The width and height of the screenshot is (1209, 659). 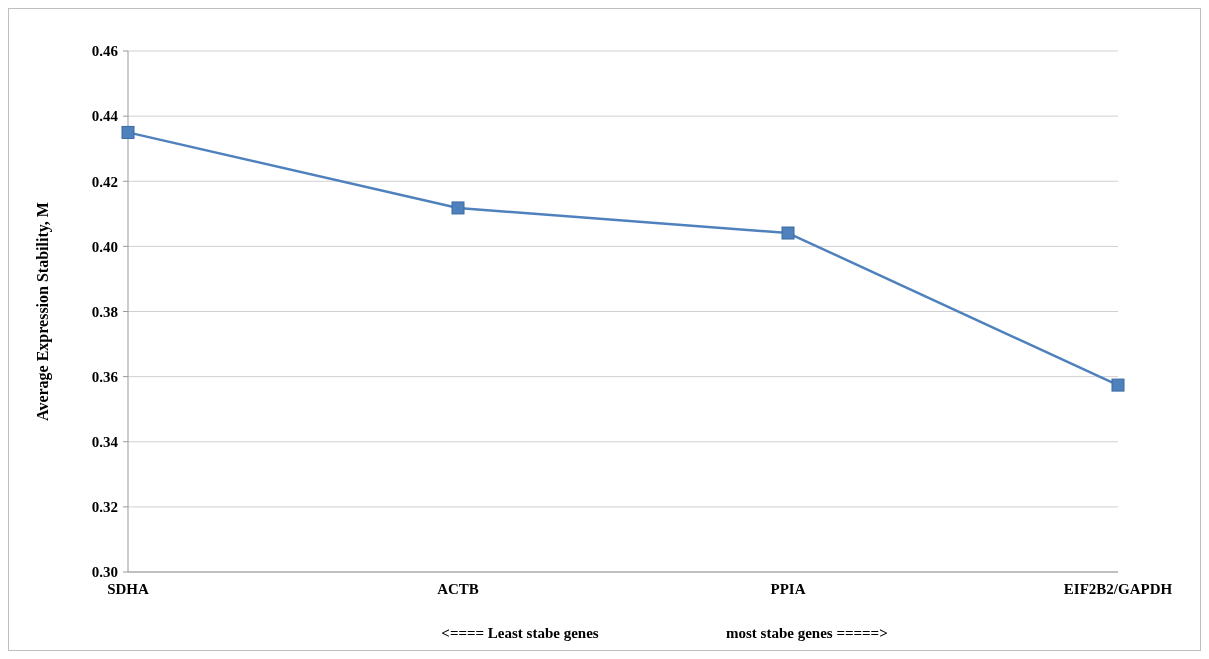 I want to click on y-tick-label: 0.46, so click(x=105, y=51).